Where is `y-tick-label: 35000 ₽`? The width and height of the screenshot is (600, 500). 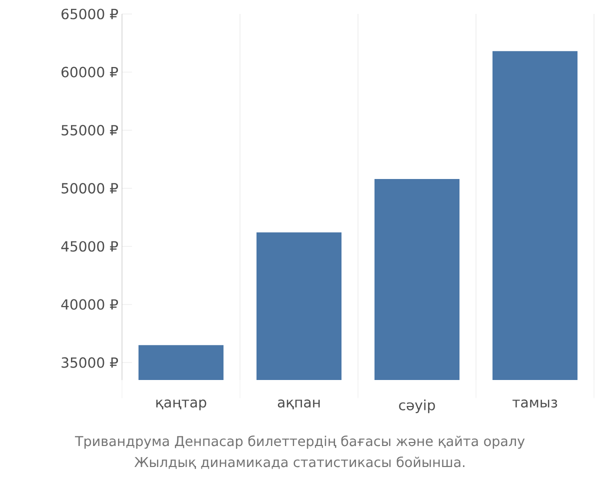 y-tick-label: 35000 ₽ is located at coordinates (90, 362).